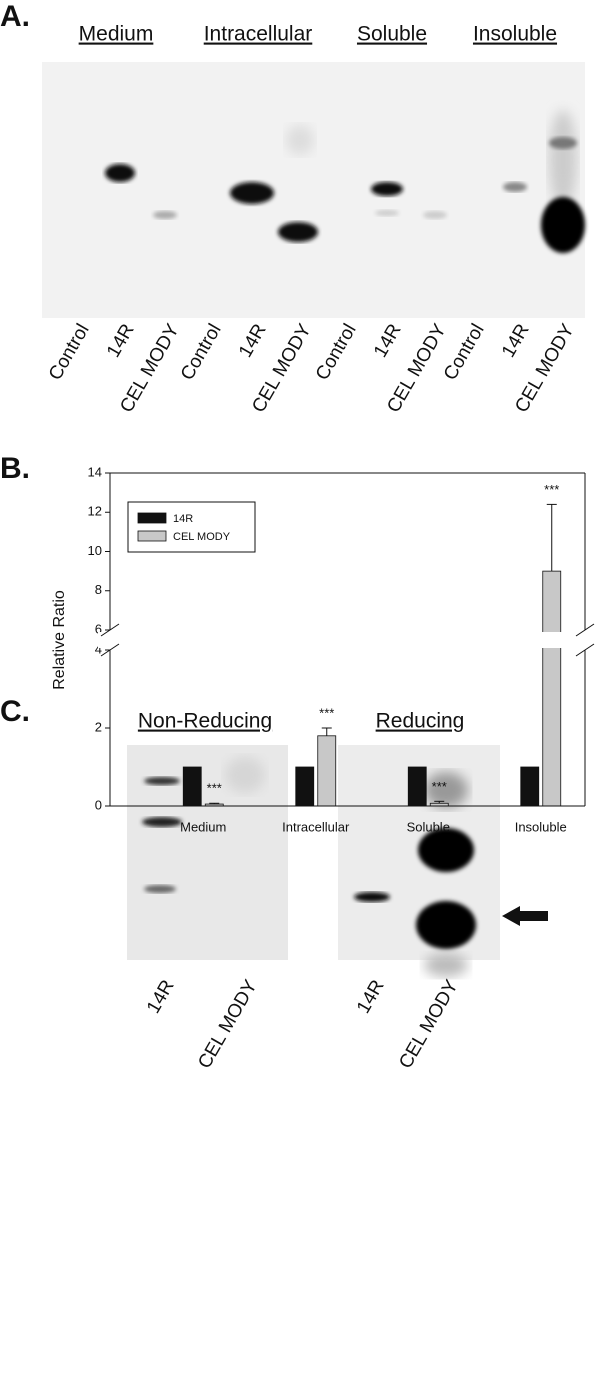  Describe the element at coordinates (95, 471) in the screenshot. I see `y-tick-label: 14` at that location.